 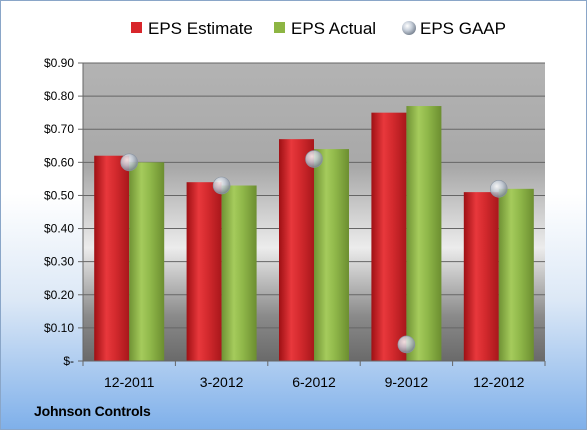 What do you see at coordinates (407, 382) in the screenshot?
I see `x-tick-label: 9-2012` at bounding box center [407, 382].